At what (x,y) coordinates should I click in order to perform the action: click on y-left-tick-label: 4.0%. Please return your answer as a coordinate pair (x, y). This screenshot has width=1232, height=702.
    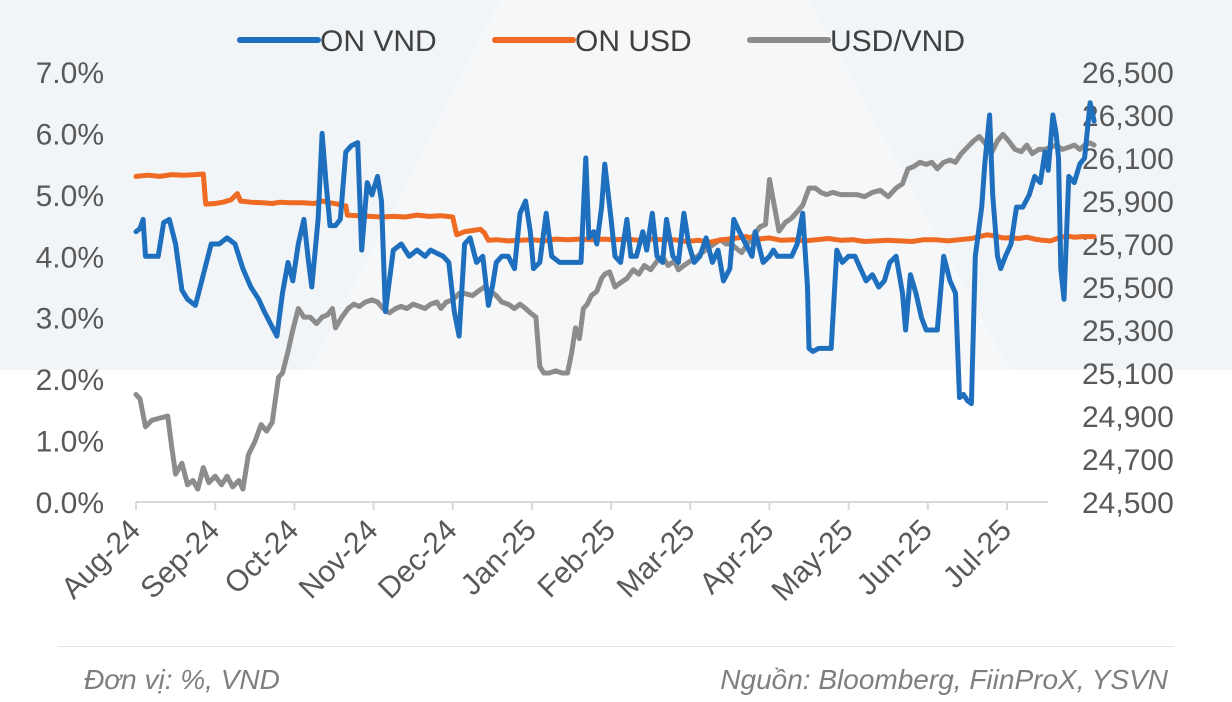
    Looking at the image, I should click on (70, 257).